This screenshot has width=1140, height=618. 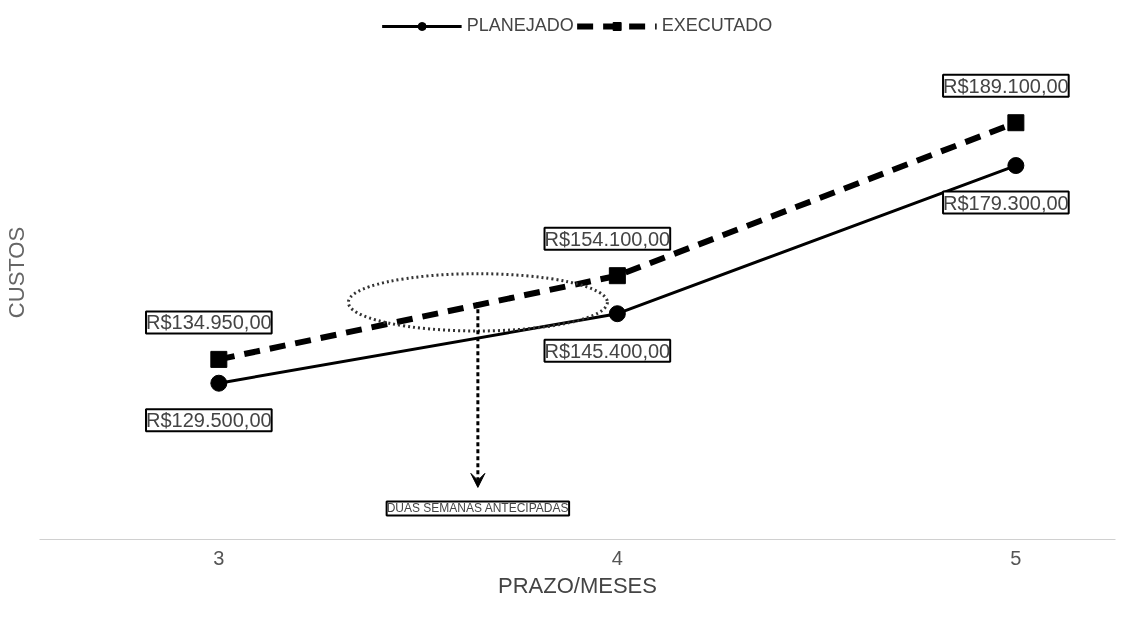 What do you see at coordinates (577, 585) in the screenshot?
I see `x-axis-title: PRAZO/MESES` at bounding box center [577, 585].